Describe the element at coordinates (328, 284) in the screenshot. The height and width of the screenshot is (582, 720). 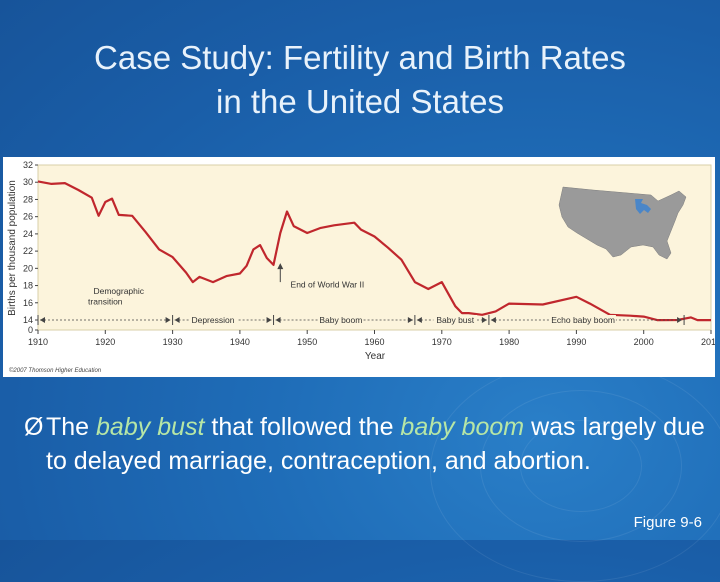
I see `chart-annotation: End of World War II` at that location.